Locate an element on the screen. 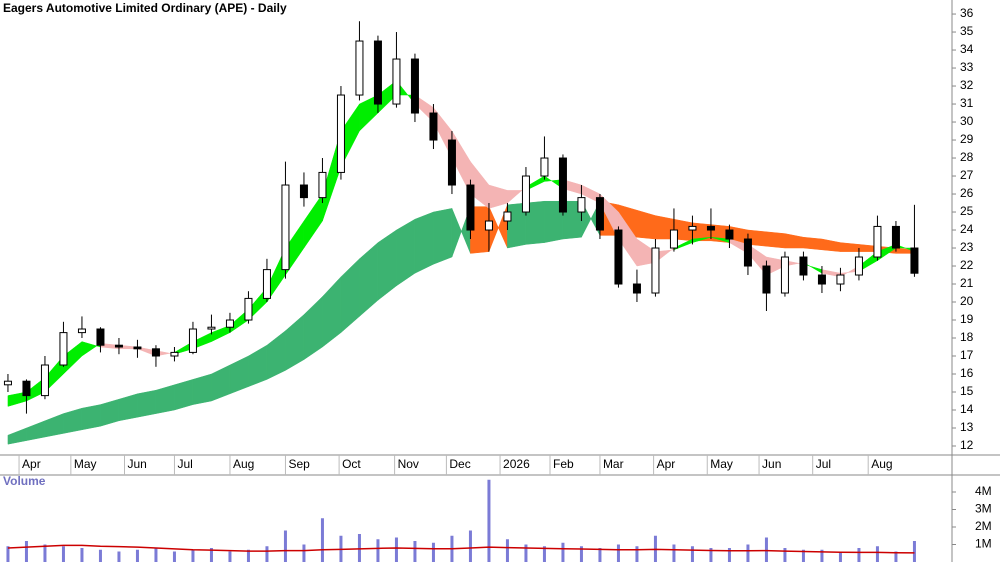 The height and width of the screenshot is (562, 1000). y-tick-label: 15 is located at coordinates (967, 391).